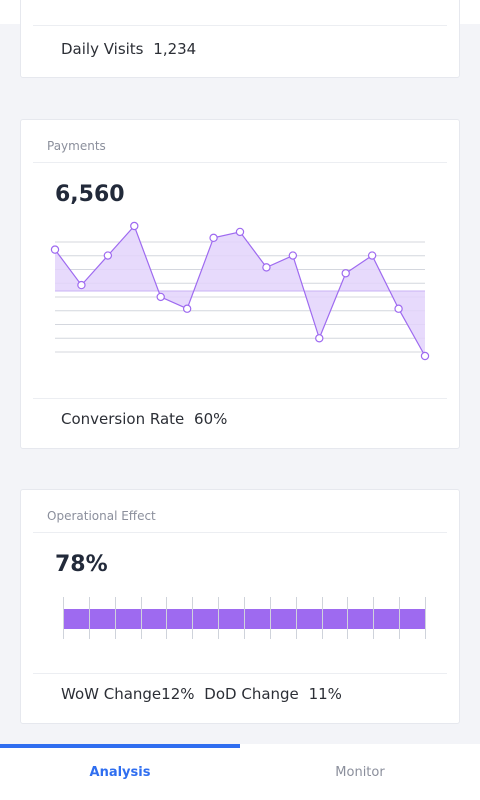 The width and height of the screenshot is (480, 800). I want to click on wow-change-label: WoW Change, so click(111, 694).